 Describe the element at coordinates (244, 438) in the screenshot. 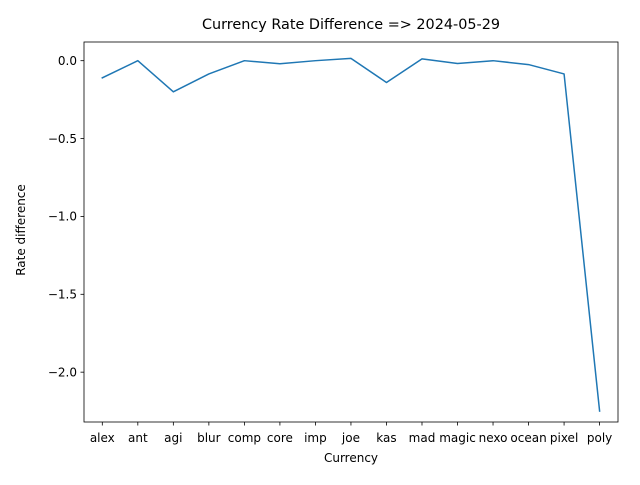

I see `x-tick-label-comp: comp` at that location.